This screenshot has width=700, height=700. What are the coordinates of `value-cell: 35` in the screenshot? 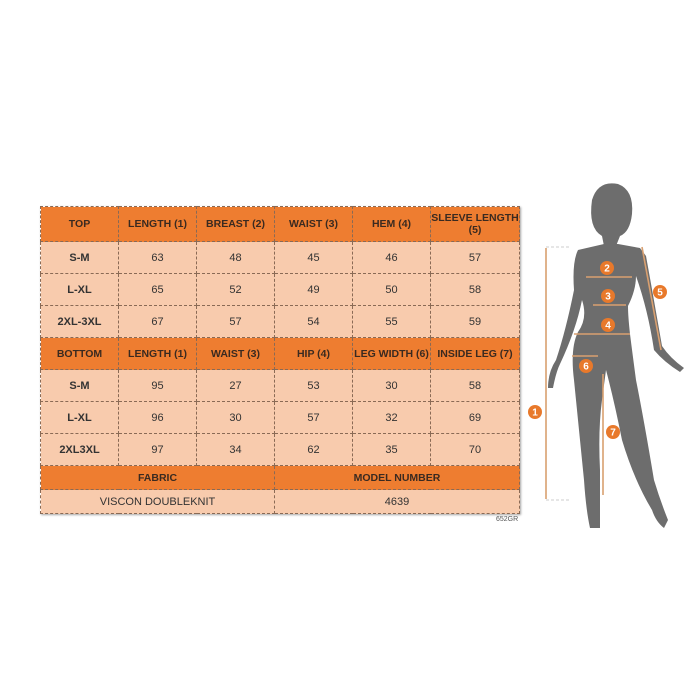 It's located at (391, 449).